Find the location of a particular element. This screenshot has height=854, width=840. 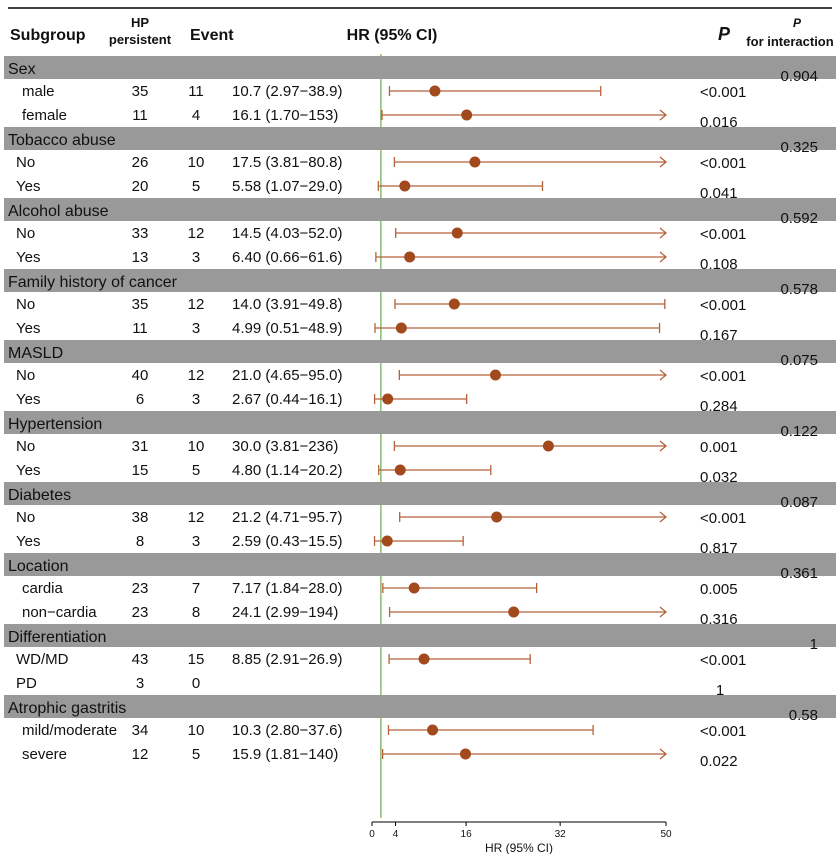

row-event: 15 is located at coordinates (196, 659).